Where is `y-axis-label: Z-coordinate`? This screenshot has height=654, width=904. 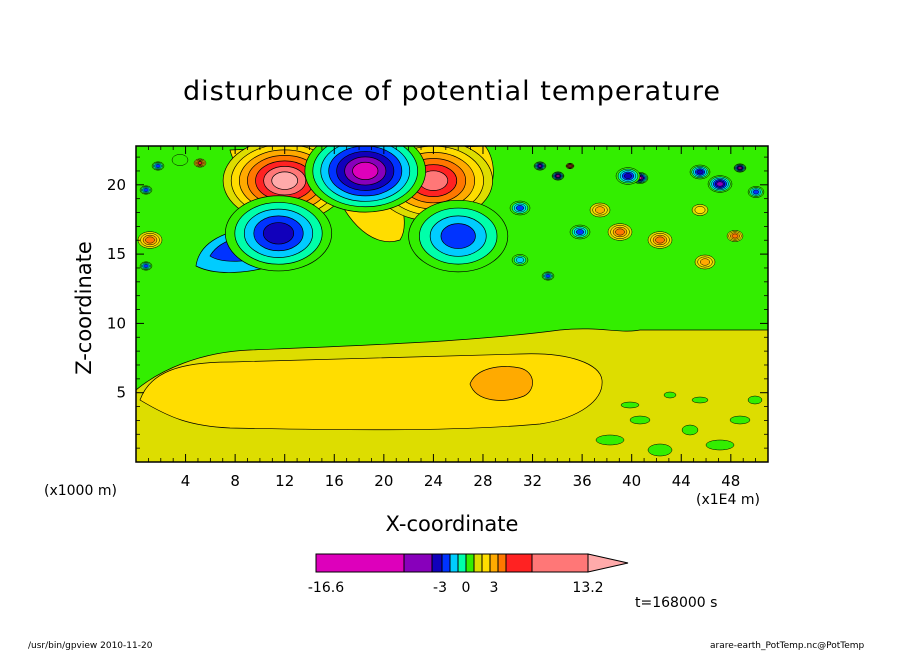 y-axis-label: Z-coordinate is located at coordinates (84, 308).